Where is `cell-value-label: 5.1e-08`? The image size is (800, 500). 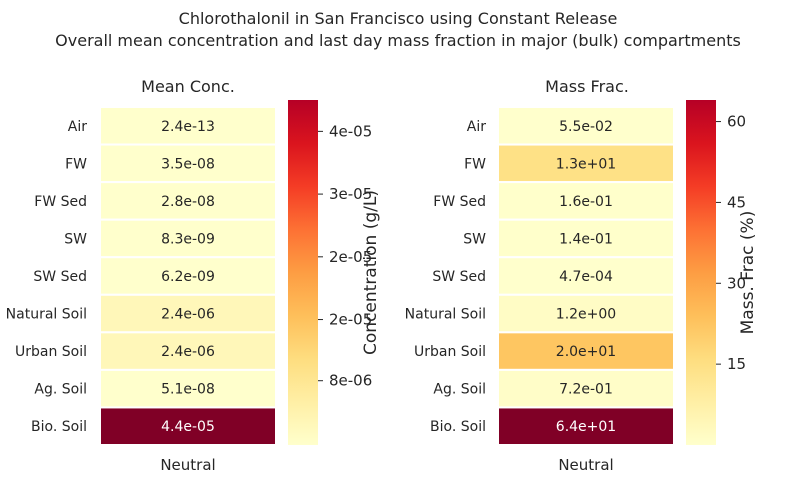 cell-value-label: 5.1e-08 is located at coordinates (188, 390).